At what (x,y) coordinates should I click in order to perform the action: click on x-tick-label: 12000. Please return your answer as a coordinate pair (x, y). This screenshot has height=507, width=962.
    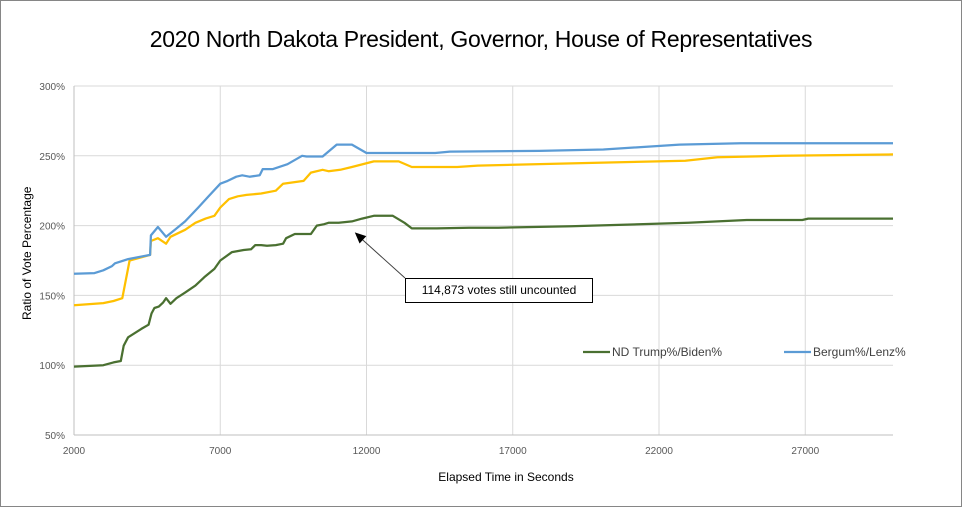
    Looking at the image, I should click on (367, 451).